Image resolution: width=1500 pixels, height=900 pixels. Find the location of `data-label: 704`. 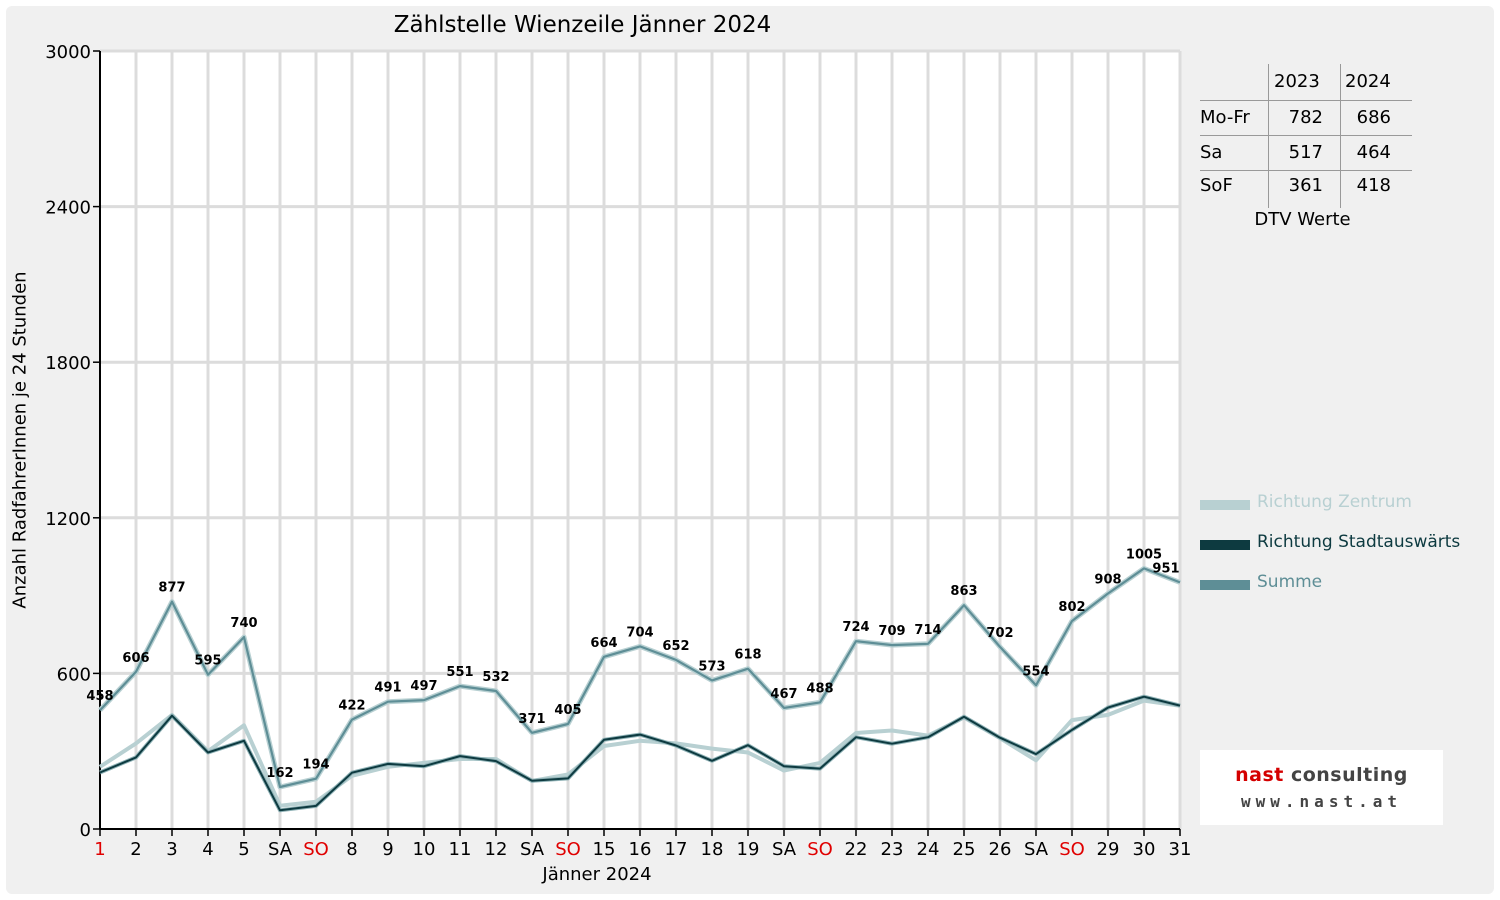

data-label: 704 is located at coordinates (639, 632).